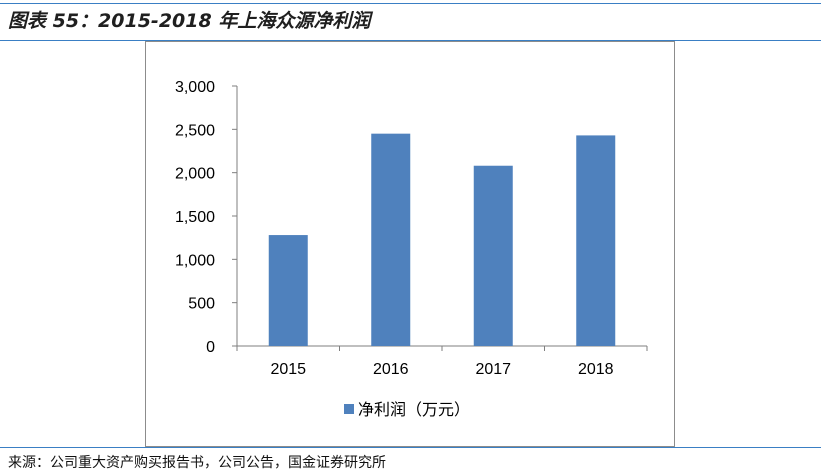  What do you see at coordinates (493, 369) in the screenshot?
I see `x-tick-label: 2017` at bounding box center [493, 369].